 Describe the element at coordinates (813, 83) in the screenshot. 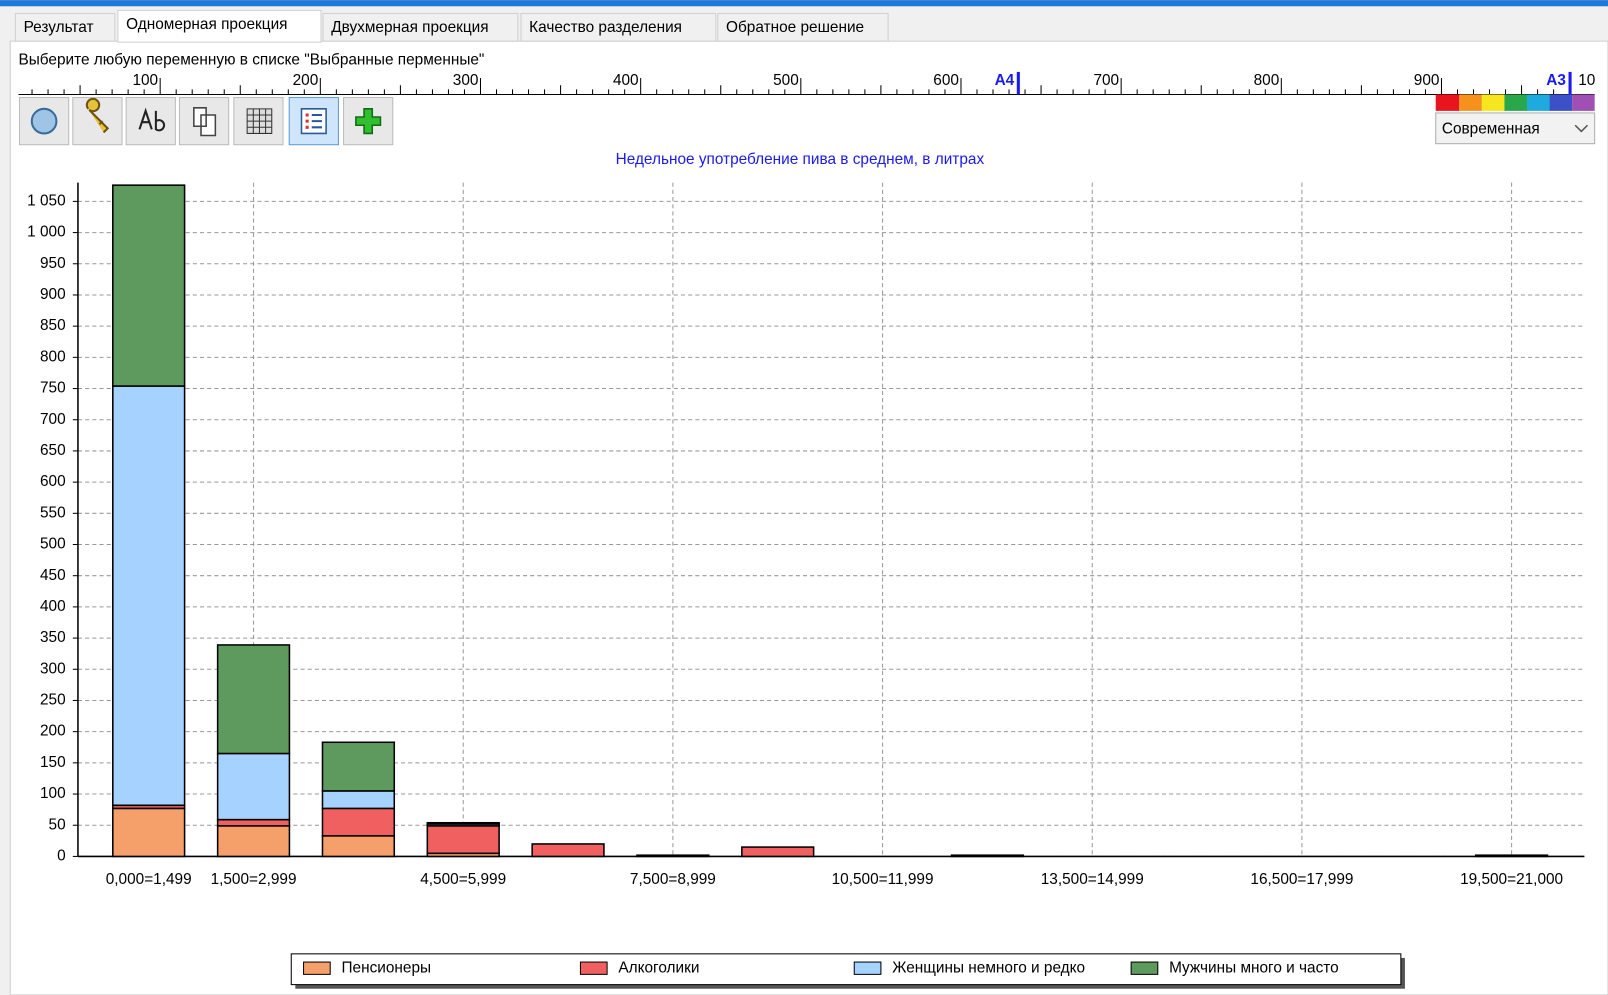

I see `ruler: 100 200 300 400 500 600 700 800 900 A4 A3 10` at that location.